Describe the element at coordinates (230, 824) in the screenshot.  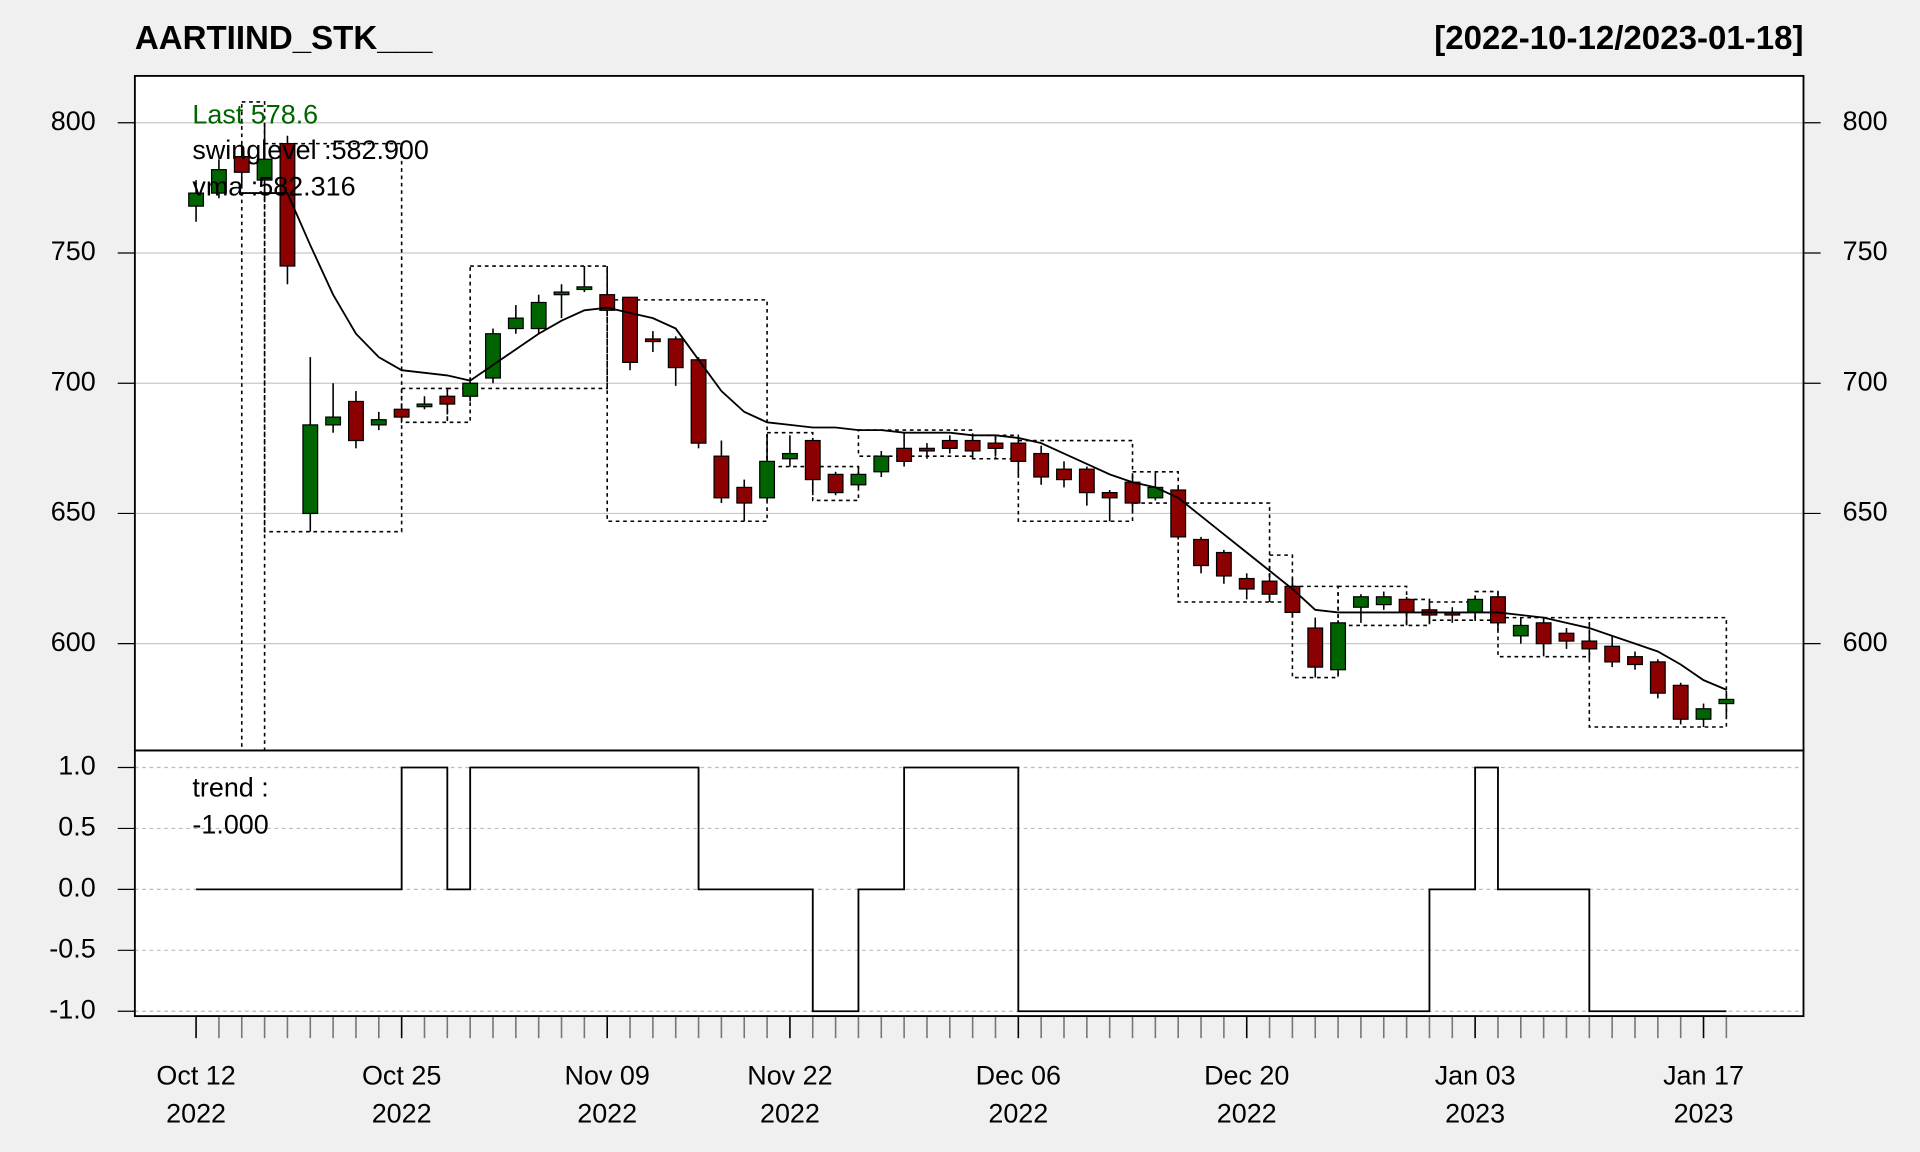
I see `legend-trend-value: -1.000` at that location.